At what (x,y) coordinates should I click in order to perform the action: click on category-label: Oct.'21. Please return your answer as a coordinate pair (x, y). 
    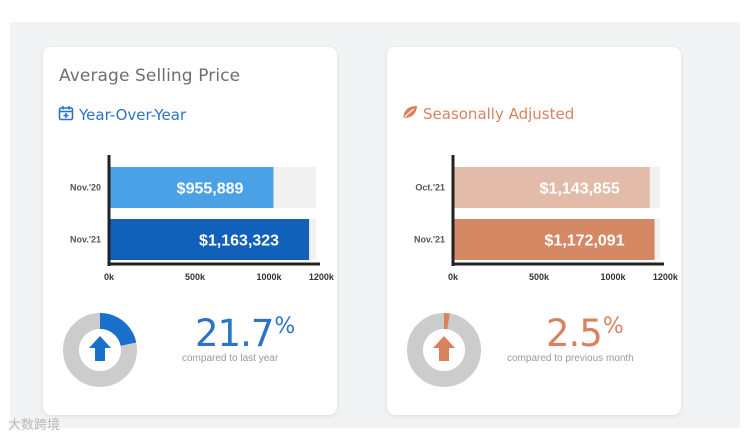
    Looking at the image, I should click on (430, 188).